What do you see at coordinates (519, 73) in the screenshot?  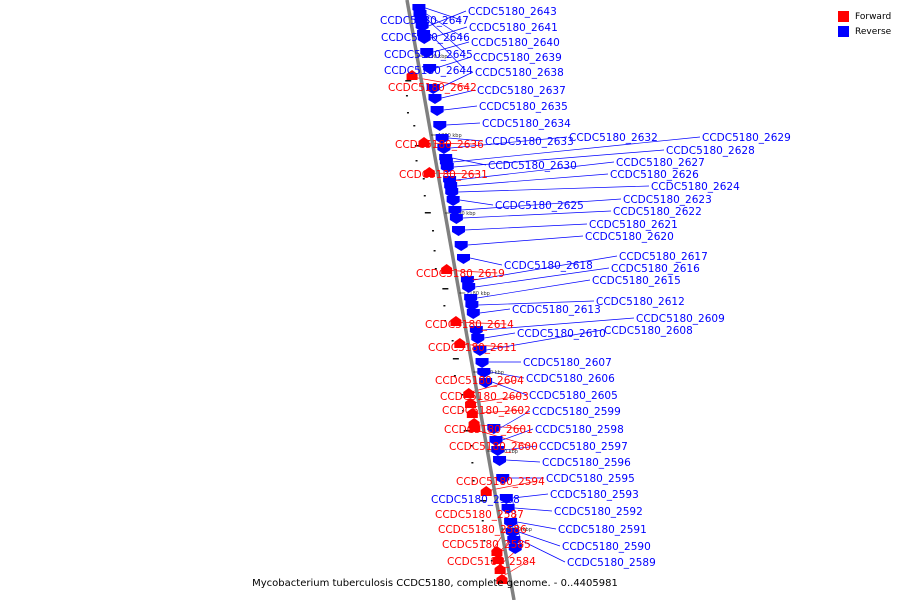 I see `gene-label: CCDC5180_2638` at bounding box center [519, 73].